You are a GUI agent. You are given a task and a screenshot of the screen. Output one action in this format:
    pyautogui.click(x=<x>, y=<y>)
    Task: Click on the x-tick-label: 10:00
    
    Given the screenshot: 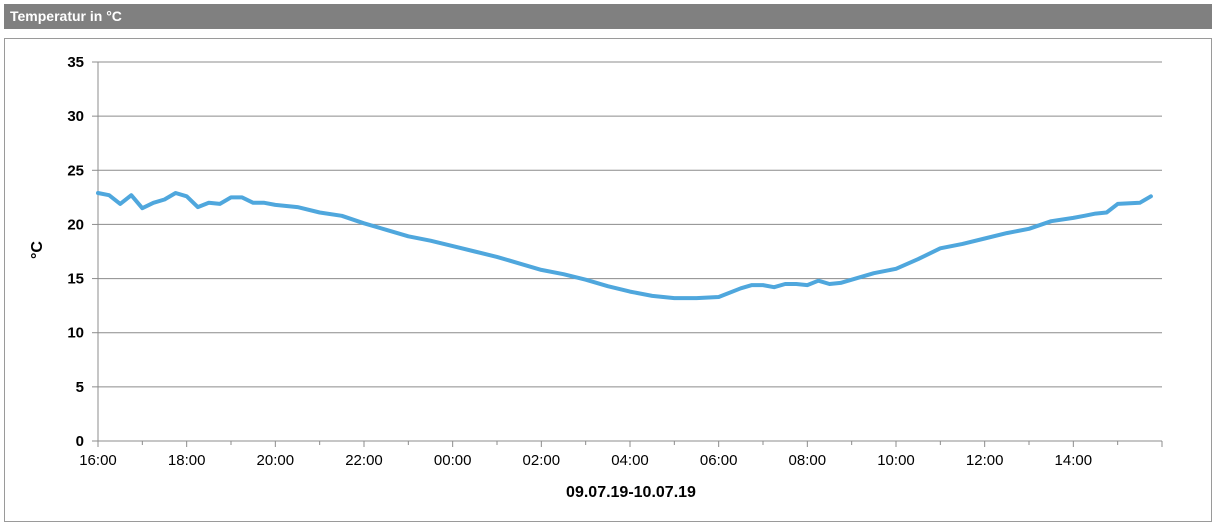 What is the action you would take?
    pyautogui.click(x=896, y=460)
    